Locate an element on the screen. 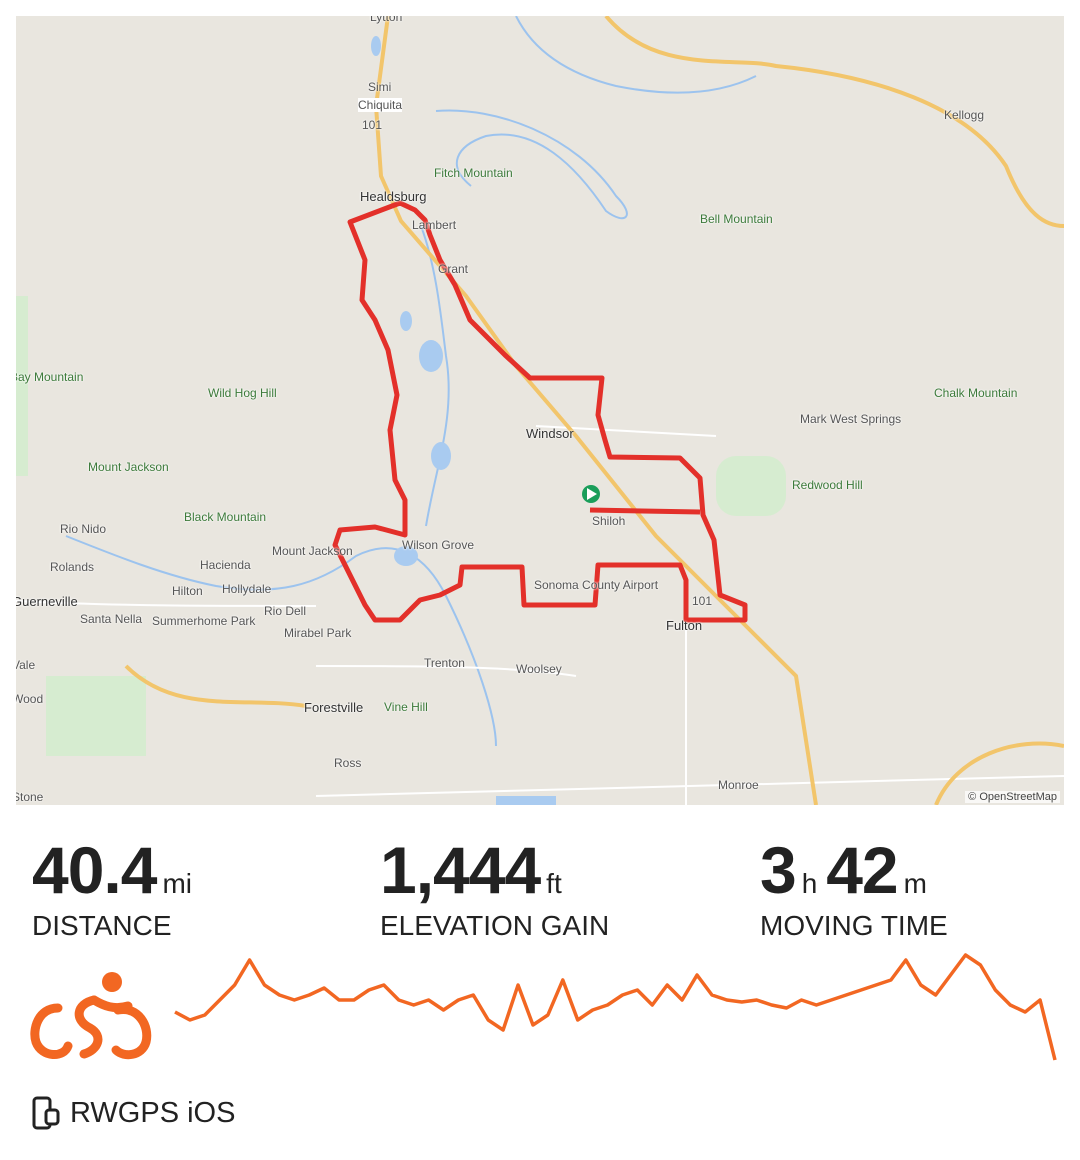 This screenshot has height=1160, width=1080. map-label: Trenton is located at coordinates (444, 663).